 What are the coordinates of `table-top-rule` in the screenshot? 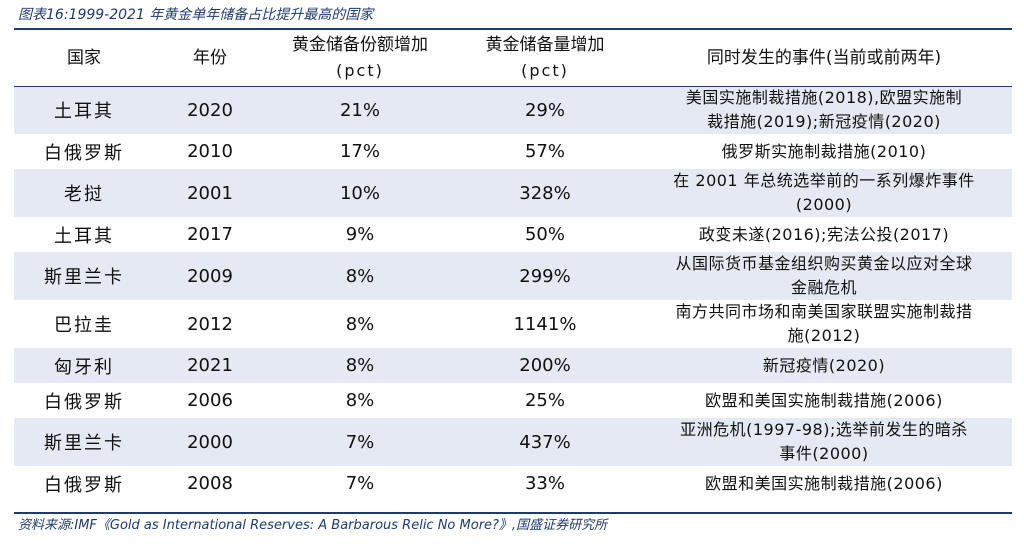 It's located at (513, 29).